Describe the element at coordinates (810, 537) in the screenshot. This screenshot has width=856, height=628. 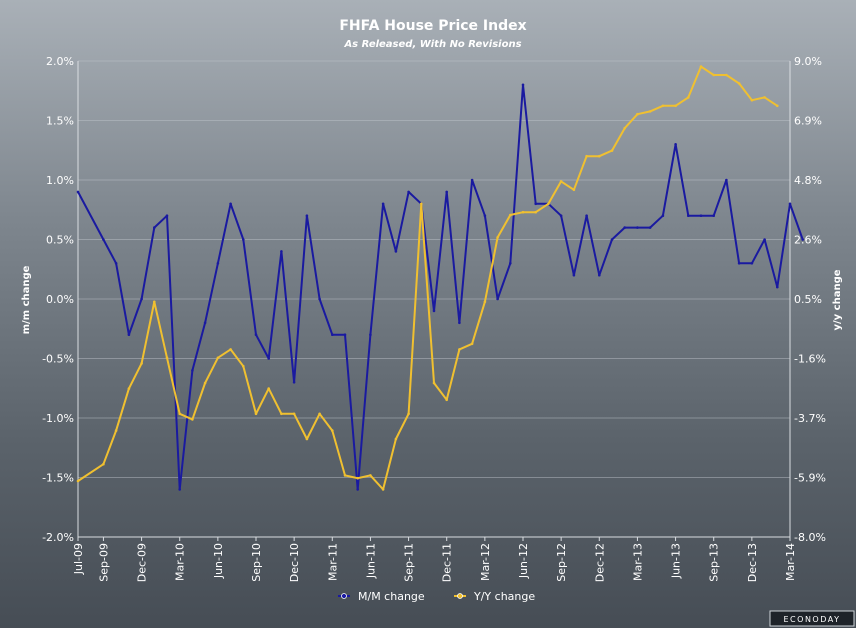
I see `y-right-tick-label: -8.0%` at that location.